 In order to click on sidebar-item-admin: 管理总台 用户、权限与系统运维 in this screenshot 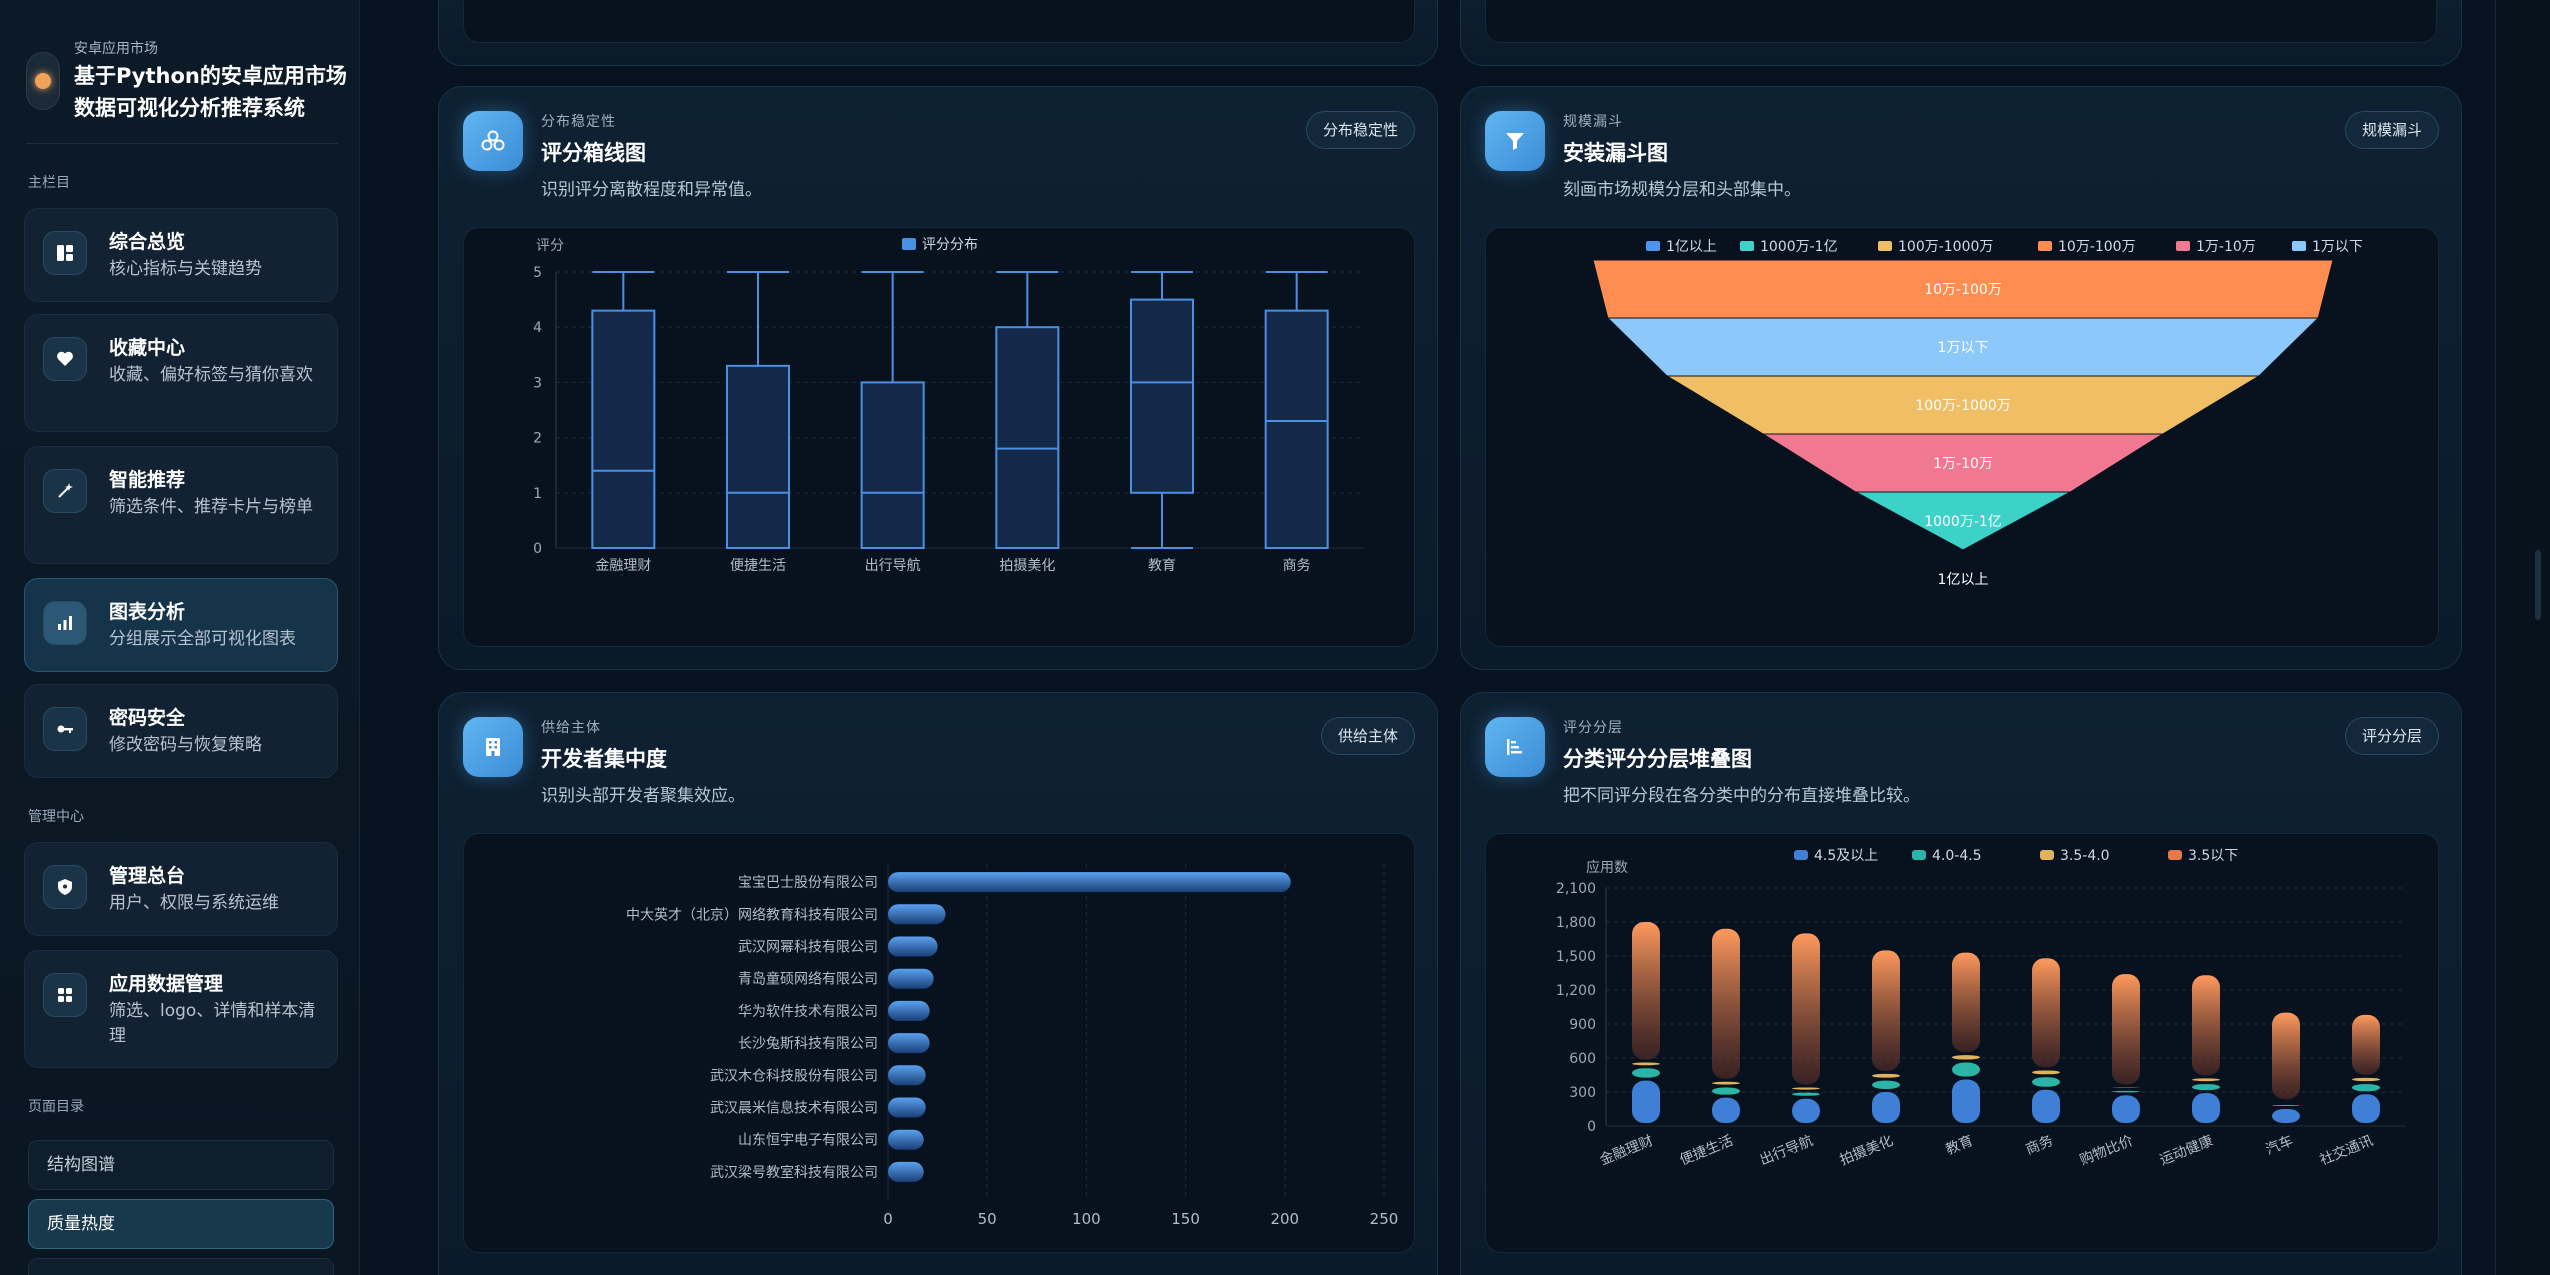, I will do `click(181, 889)`.